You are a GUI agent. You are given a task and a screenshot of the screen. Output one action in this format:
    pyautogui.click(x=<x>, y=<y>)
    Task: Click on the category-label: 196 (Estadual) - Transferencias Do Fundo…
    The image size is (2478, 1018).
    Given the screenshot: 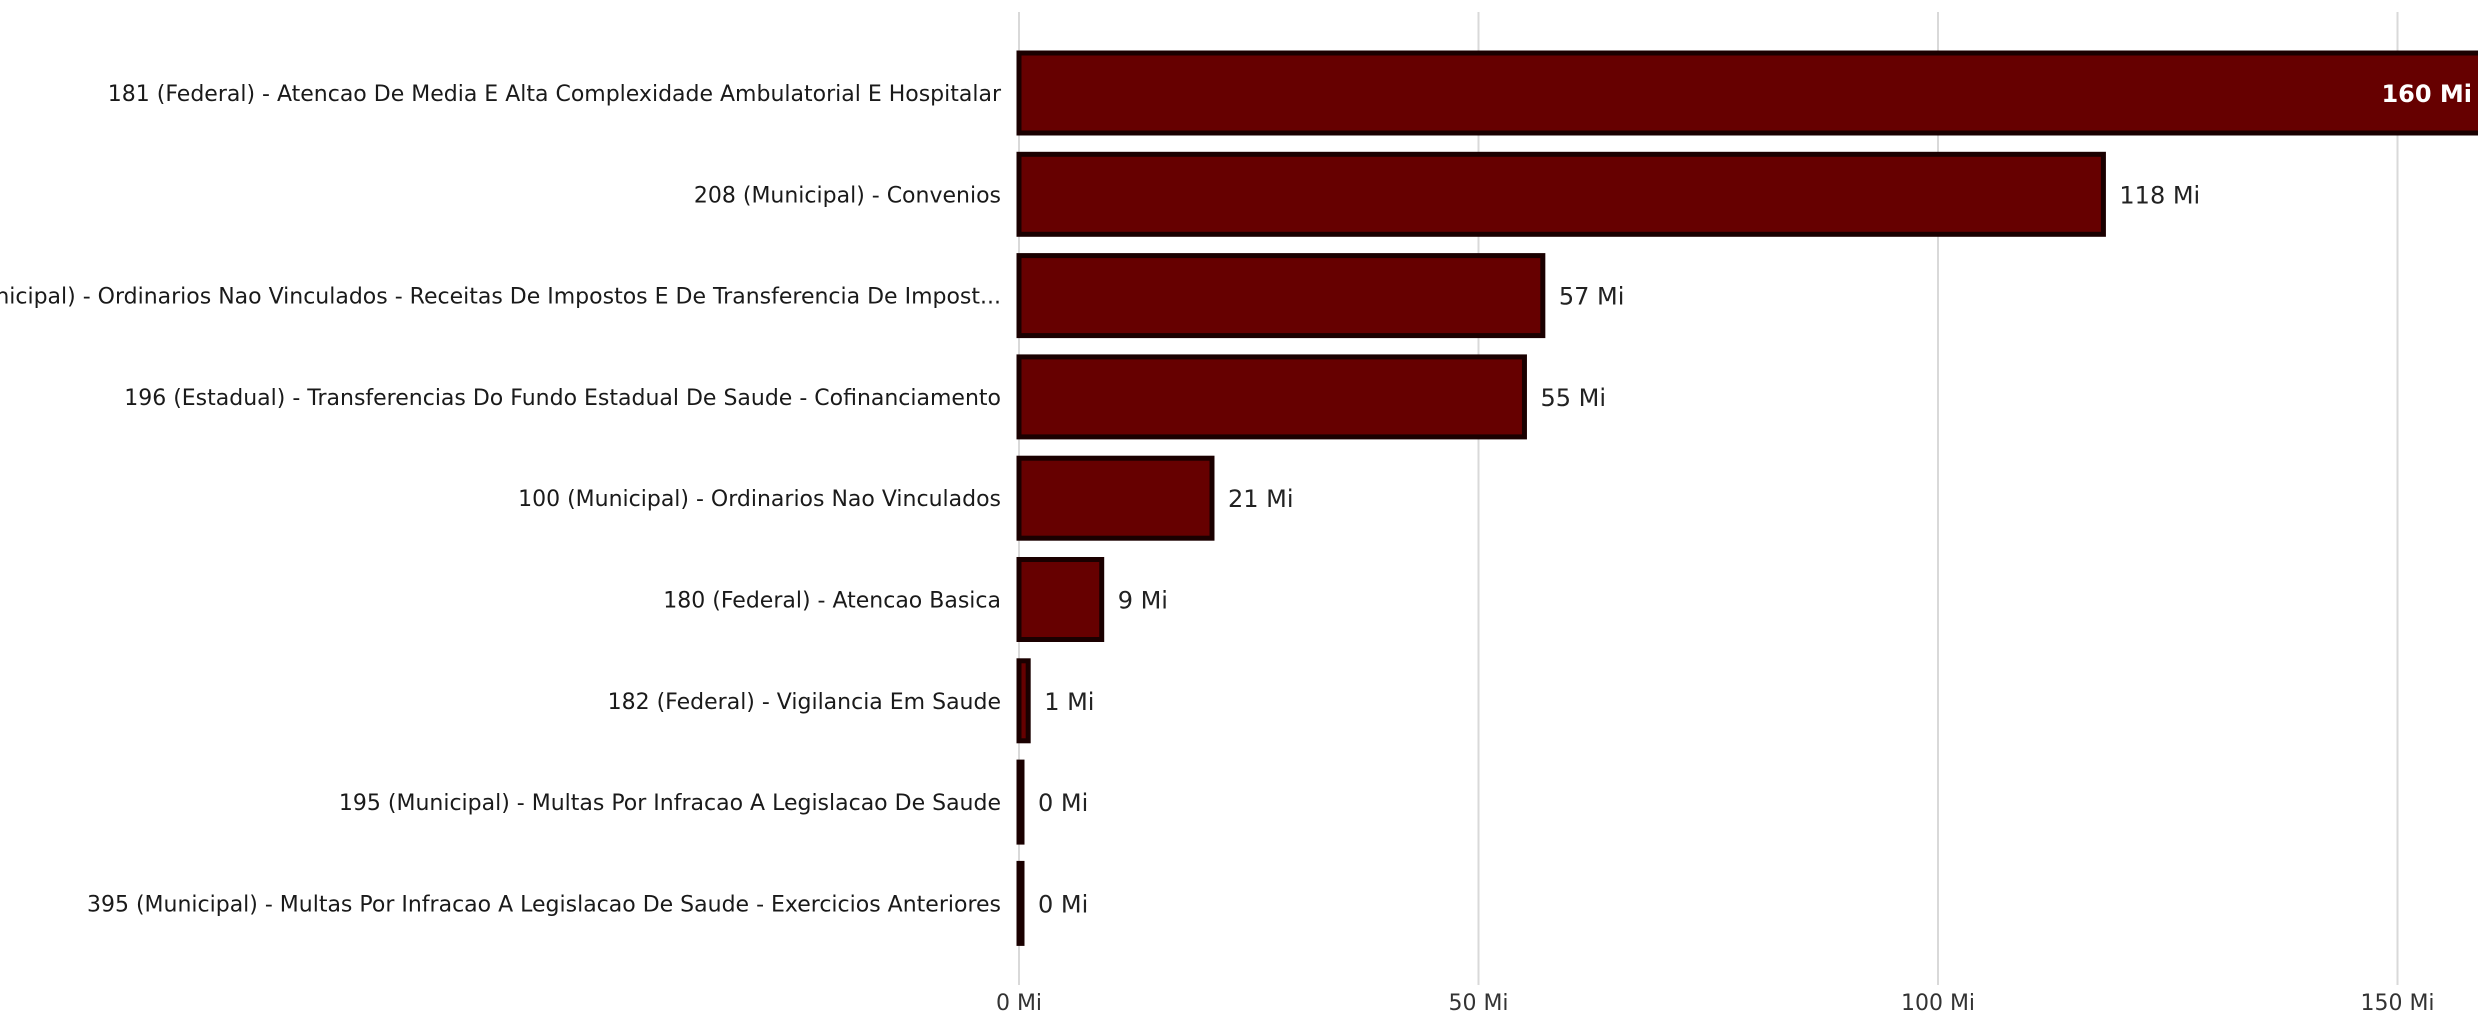 What is the action you would take?
    pyautogui.click(x=562, y=398)
    